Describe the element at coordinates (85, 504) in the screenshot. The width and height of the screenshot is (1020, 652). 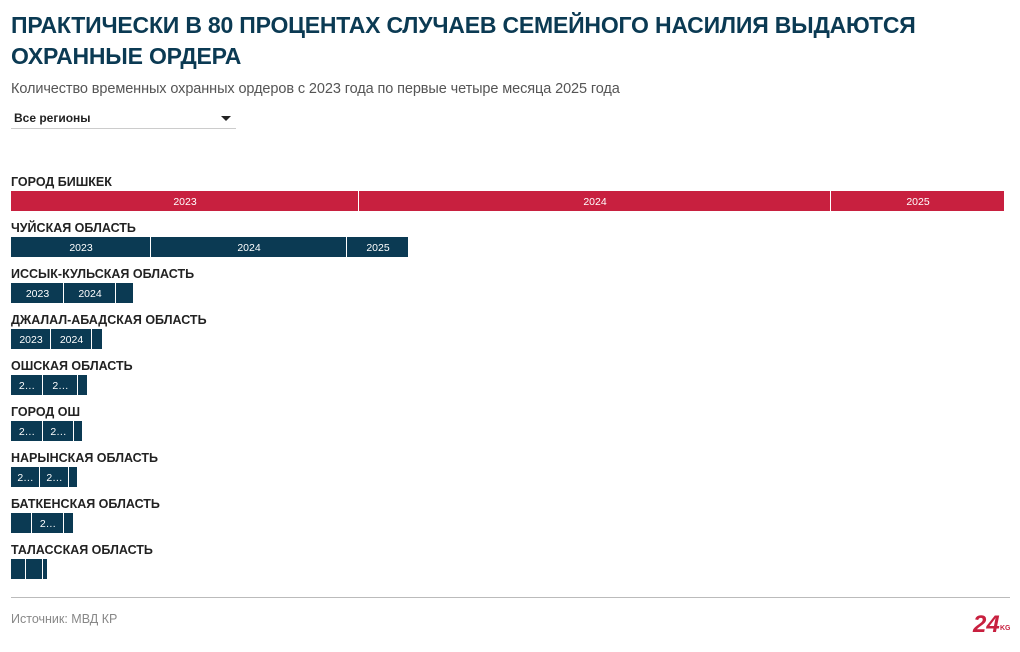
I see `region-label: БАТКЕНСКАЯ ОБЛАСТЬ` at that location.